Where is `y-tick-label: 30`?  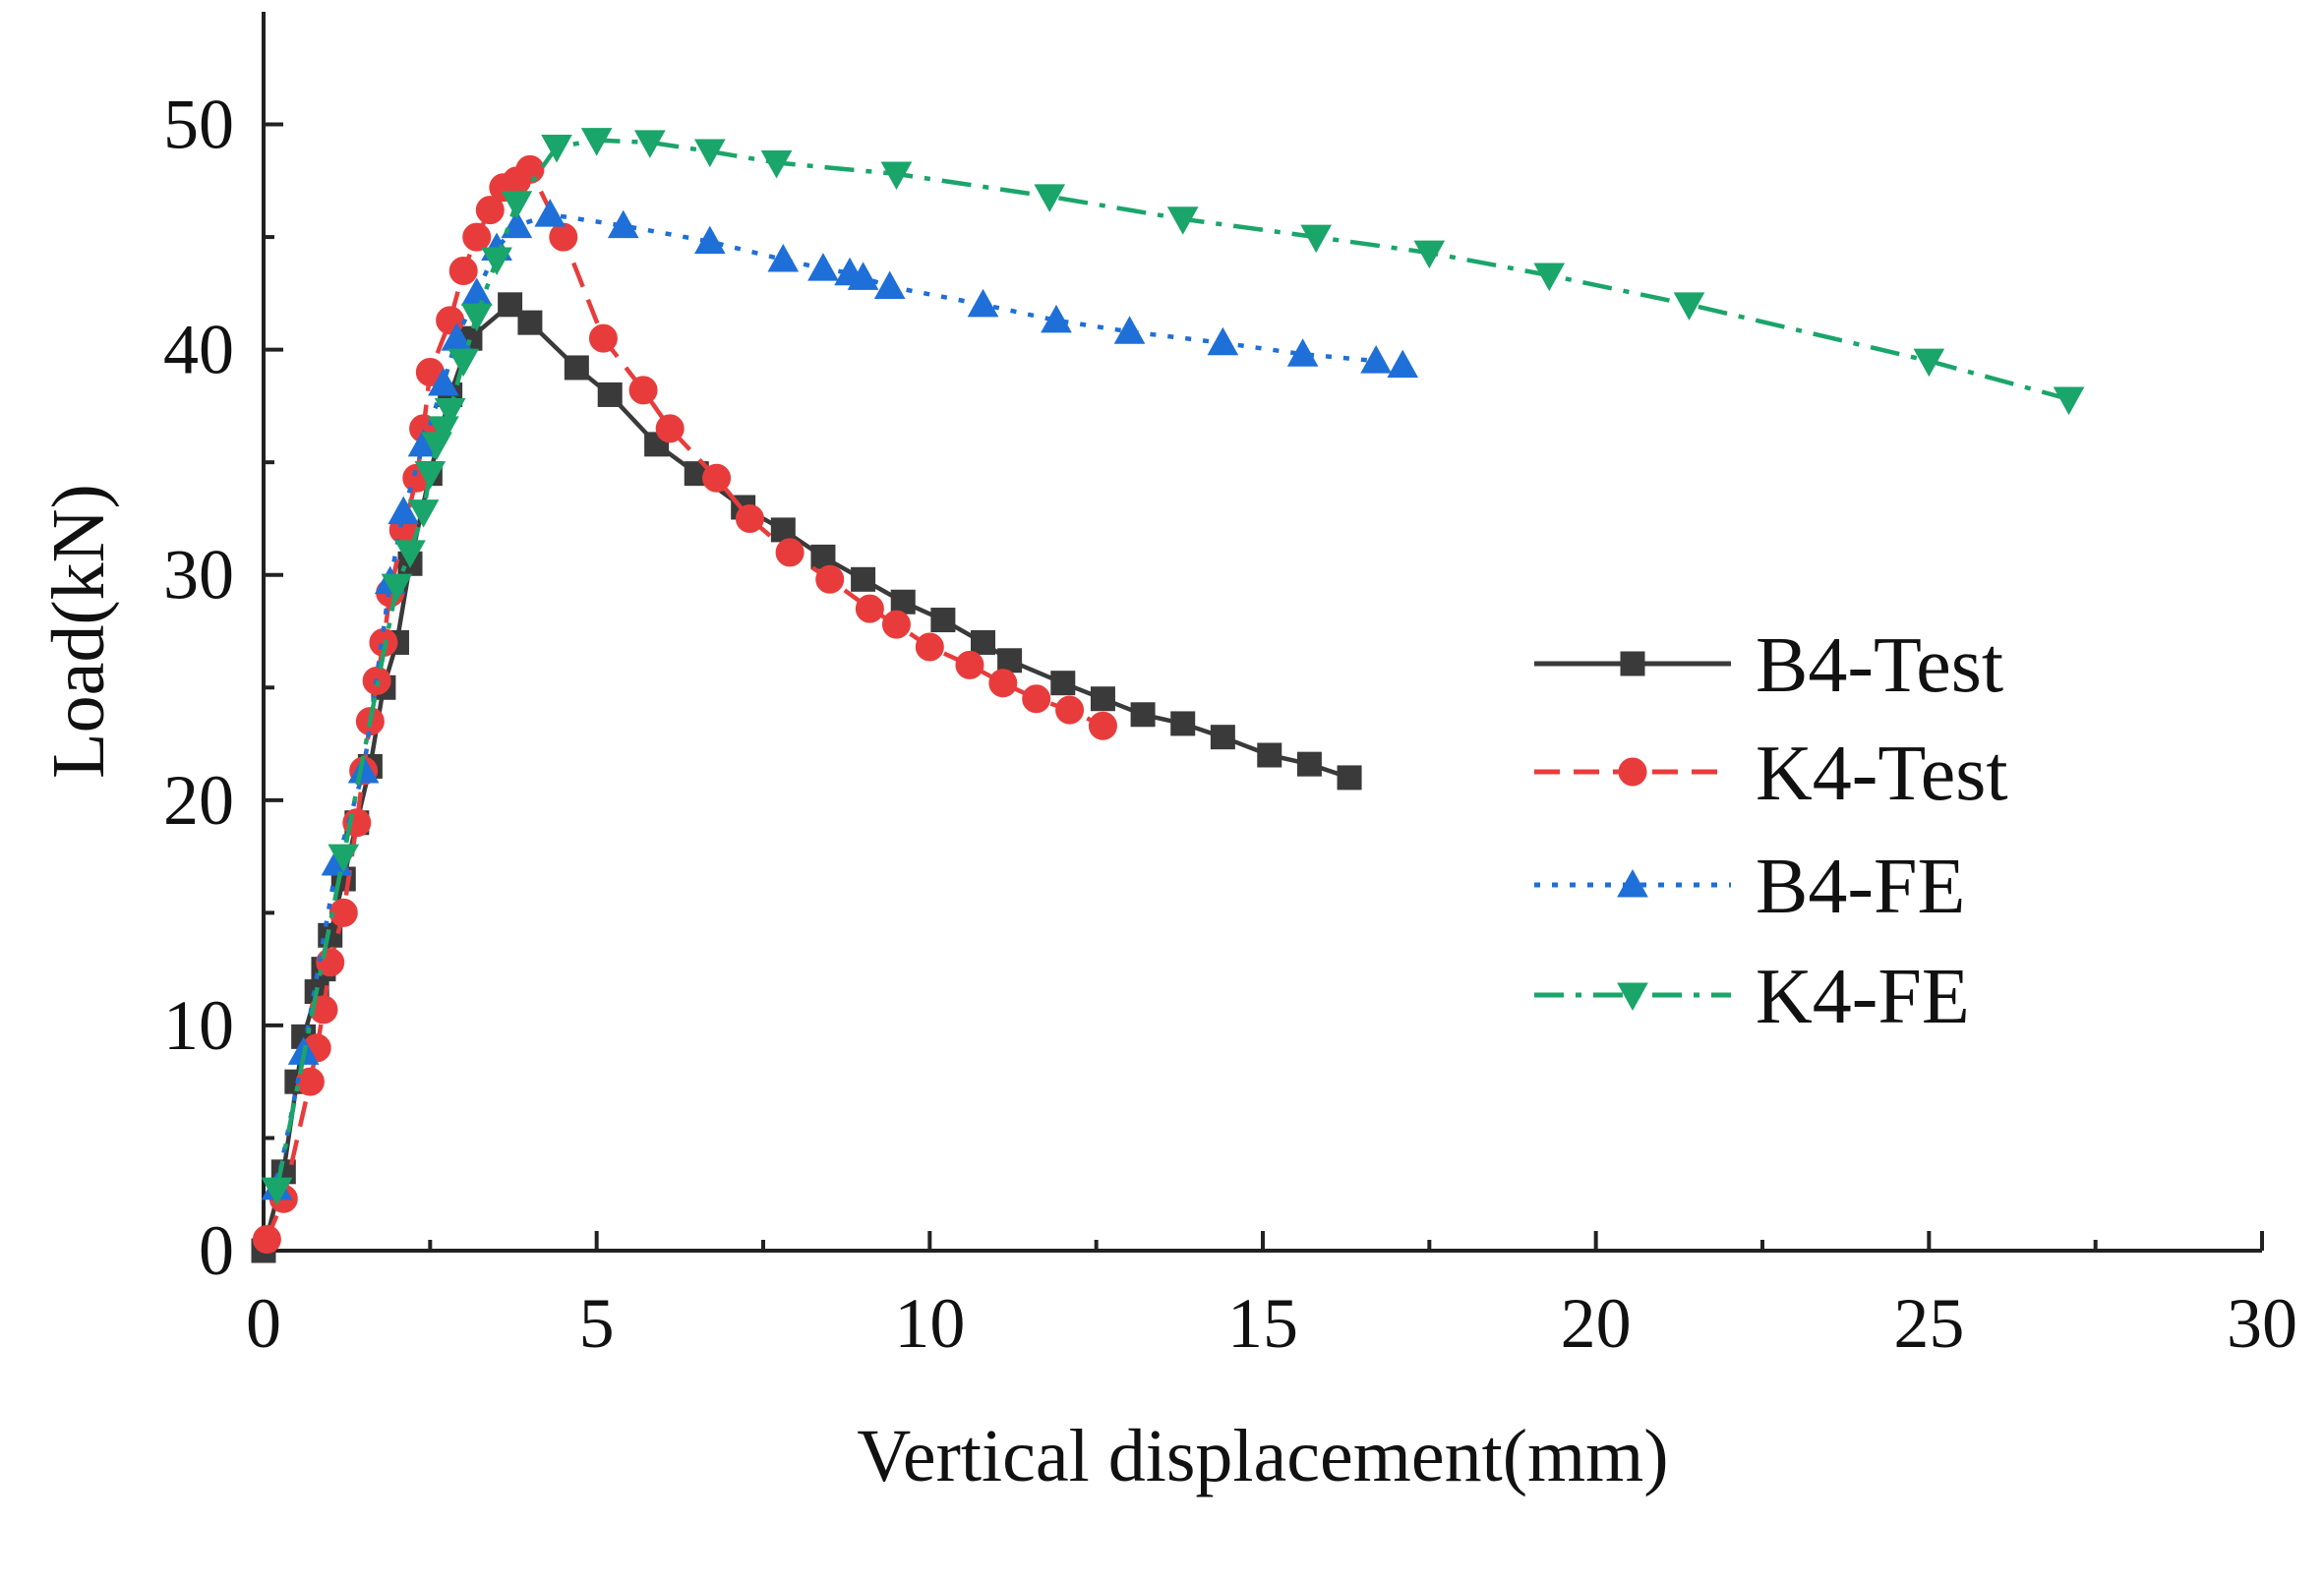
y-tick-label: 30 is located at coordinates (198, 575).